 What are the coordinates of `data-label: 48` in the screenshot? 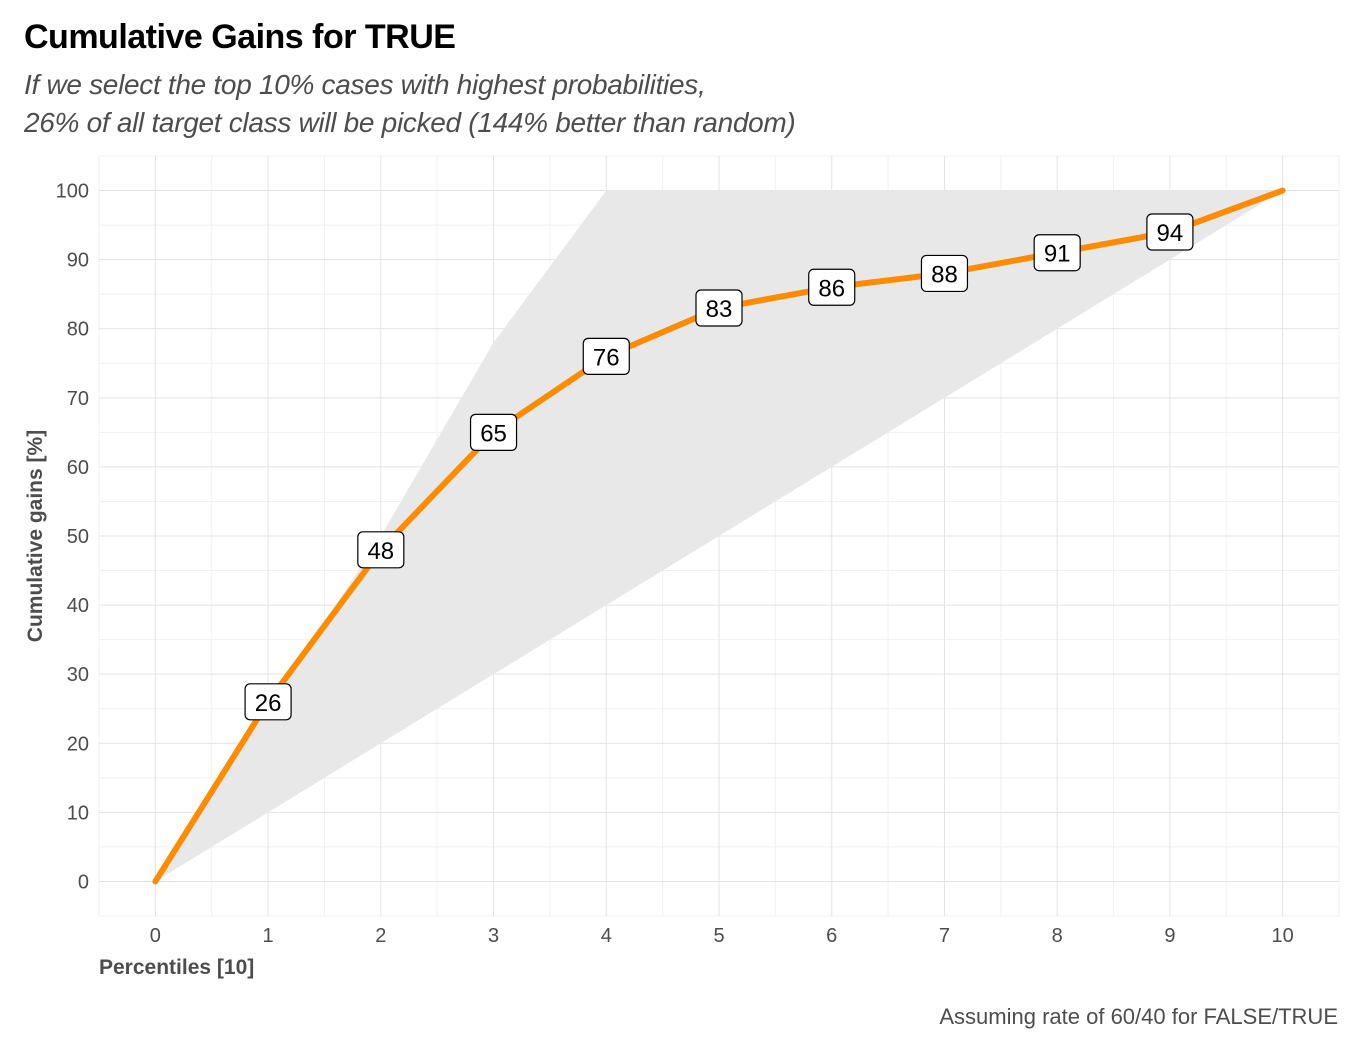 It's located at (381, 550).